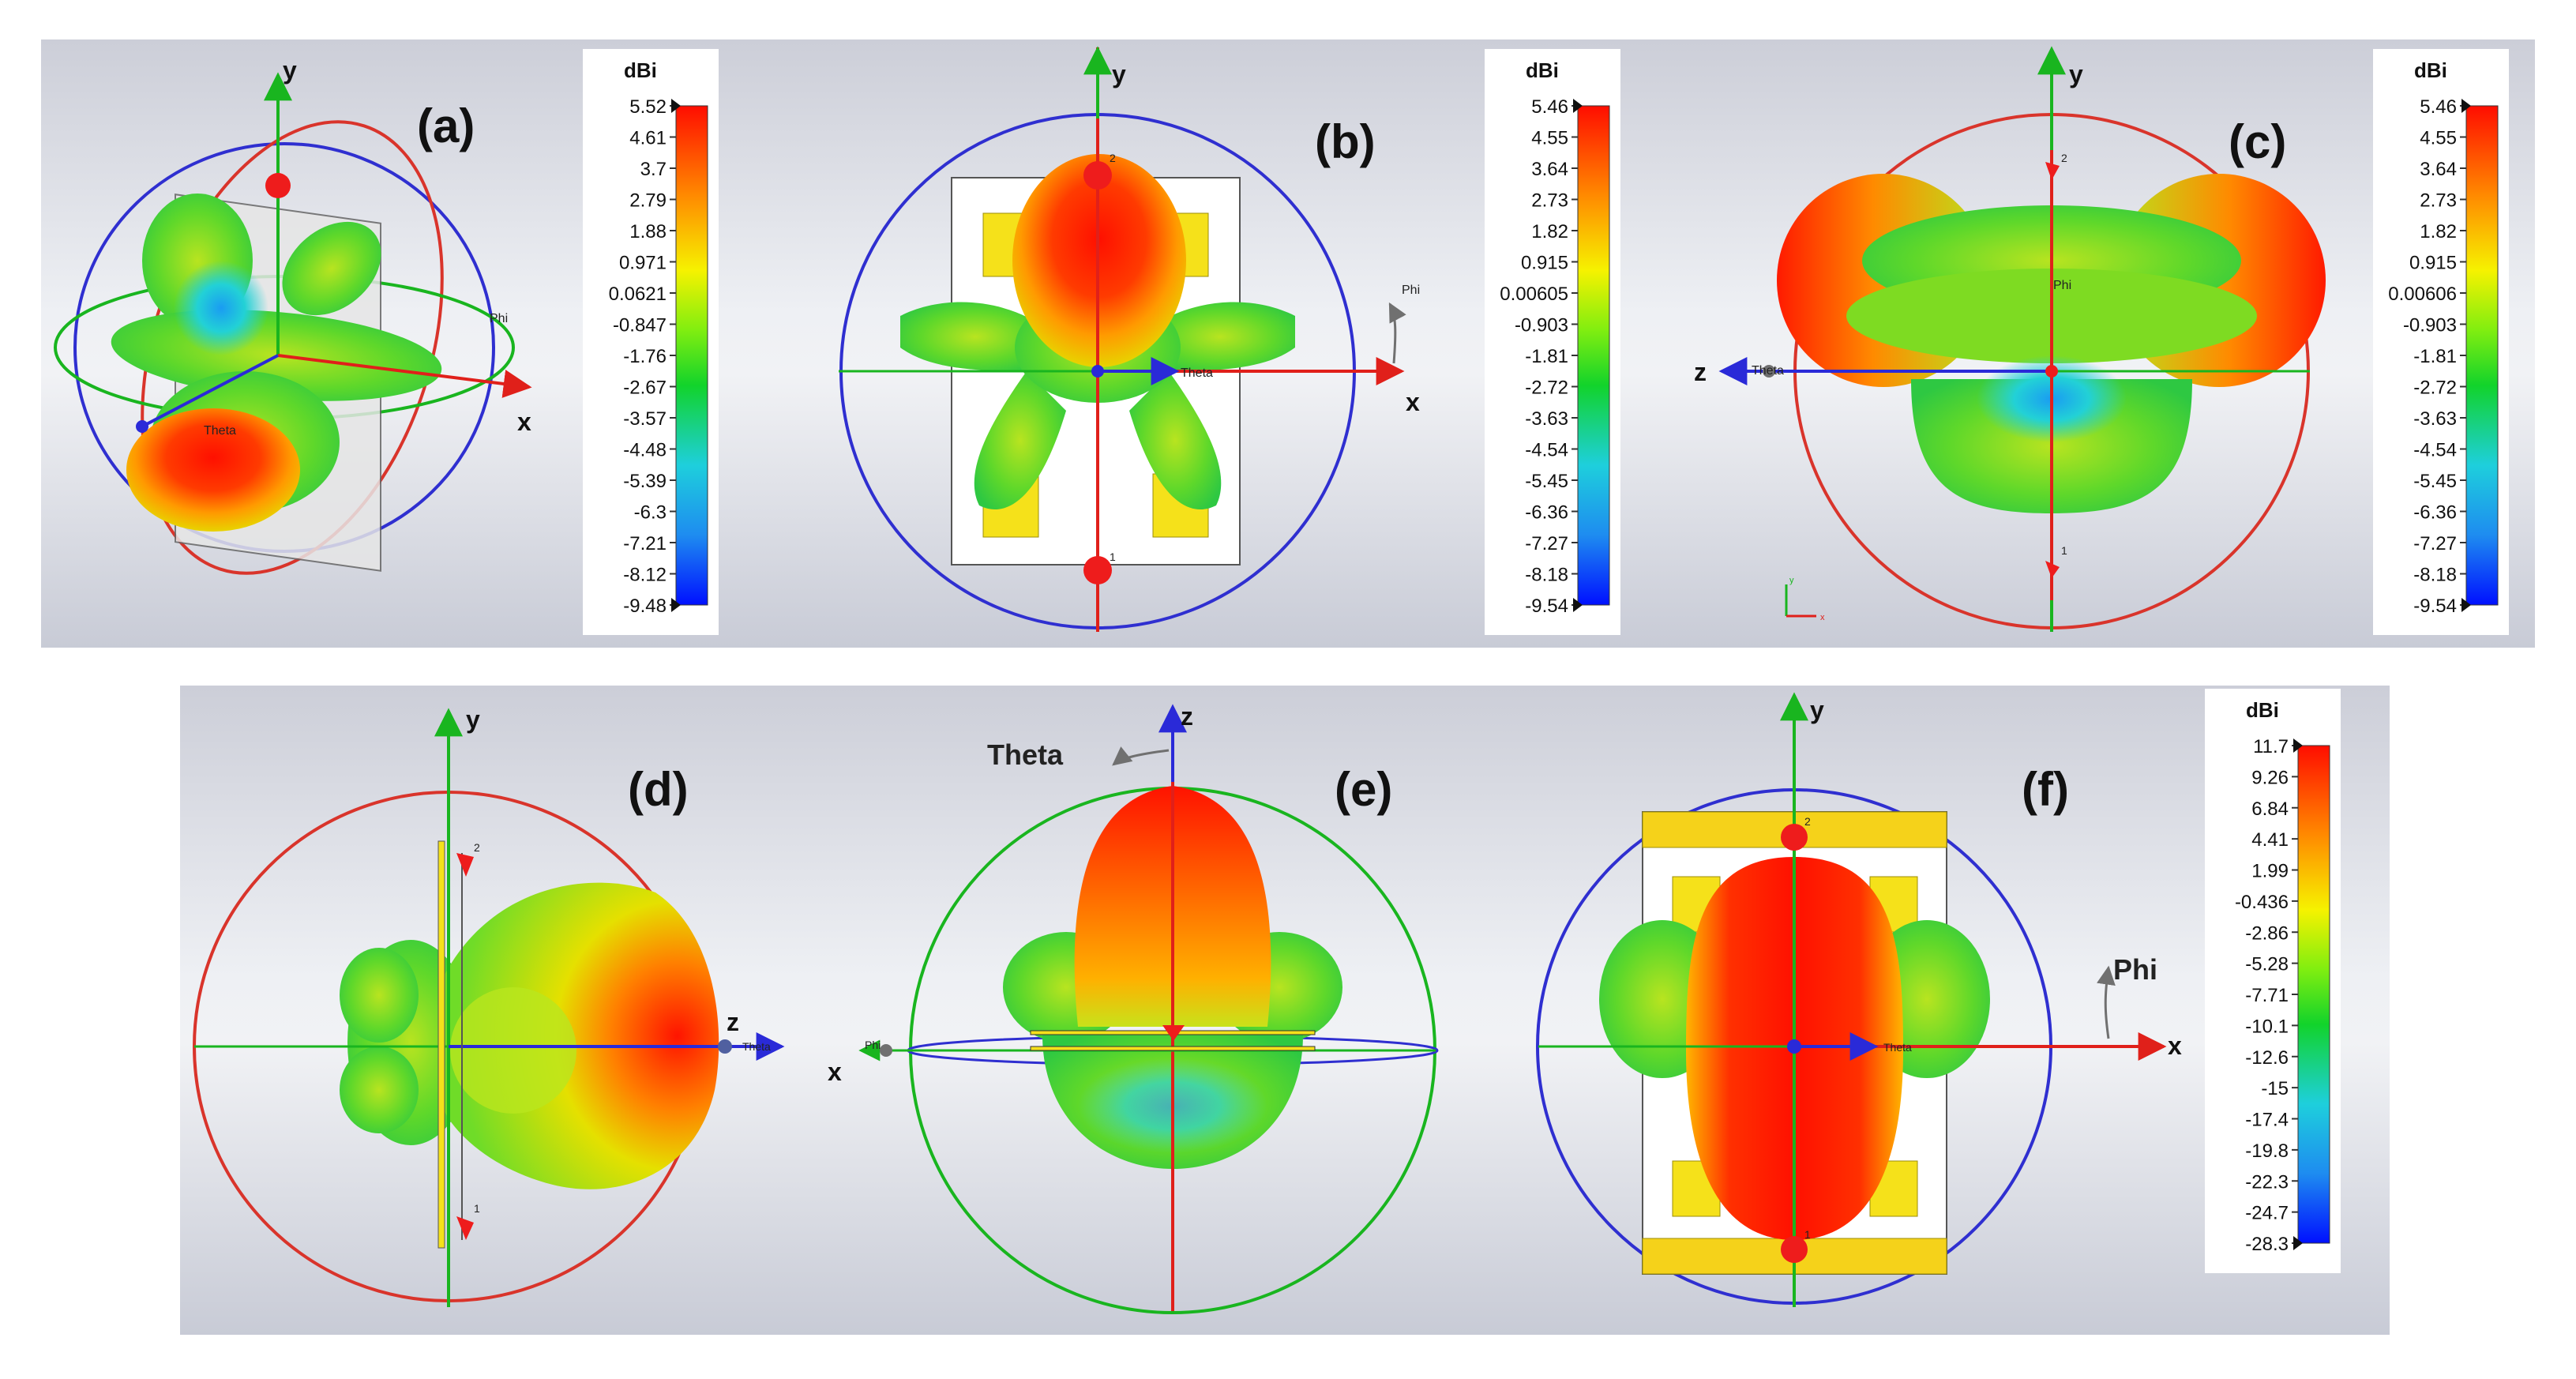  What do you see at coordinates (1546, 606) in the screenshot?
I see `colorbar-tick-label: -9.54` at bounding box center [1546, 606].